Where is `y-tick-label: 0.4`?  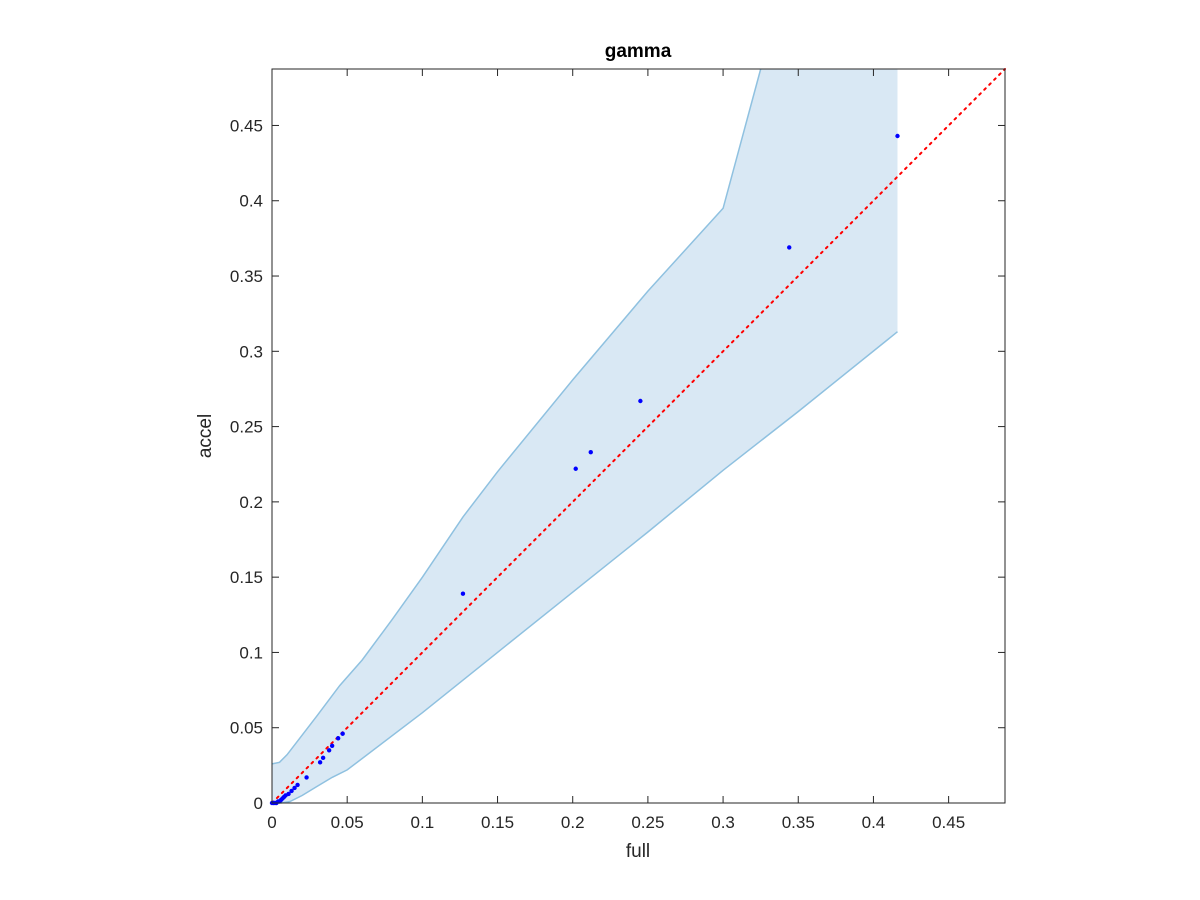
y-tick-label: 0.4 is located at coordinates (251, 201).